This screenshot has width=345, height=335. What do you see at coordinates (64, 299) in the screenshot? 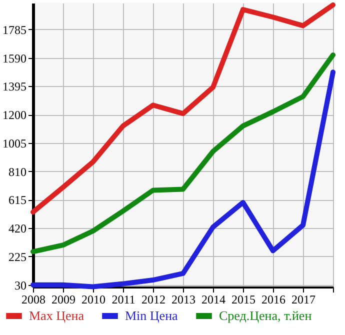
I see `x-tick-label: 2009` at bounding box center [64, 299].